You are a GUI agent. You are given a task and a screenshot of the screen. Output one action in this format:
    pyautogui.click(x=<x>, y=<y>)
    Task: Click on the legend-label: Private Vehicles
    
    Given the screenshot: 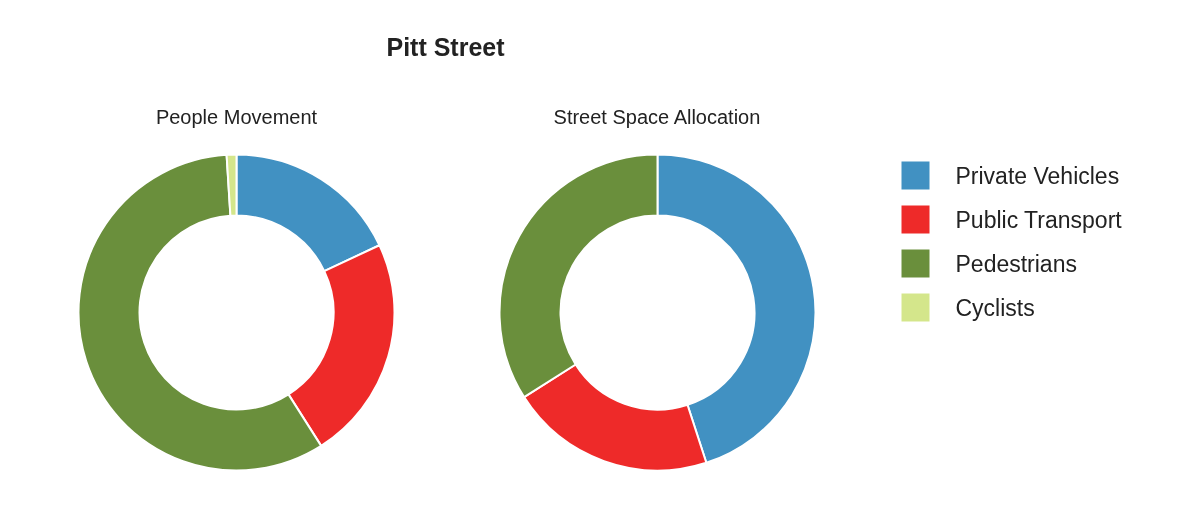 What is the action you would take?
    pyautogui.click(x=1037, y=175)
    